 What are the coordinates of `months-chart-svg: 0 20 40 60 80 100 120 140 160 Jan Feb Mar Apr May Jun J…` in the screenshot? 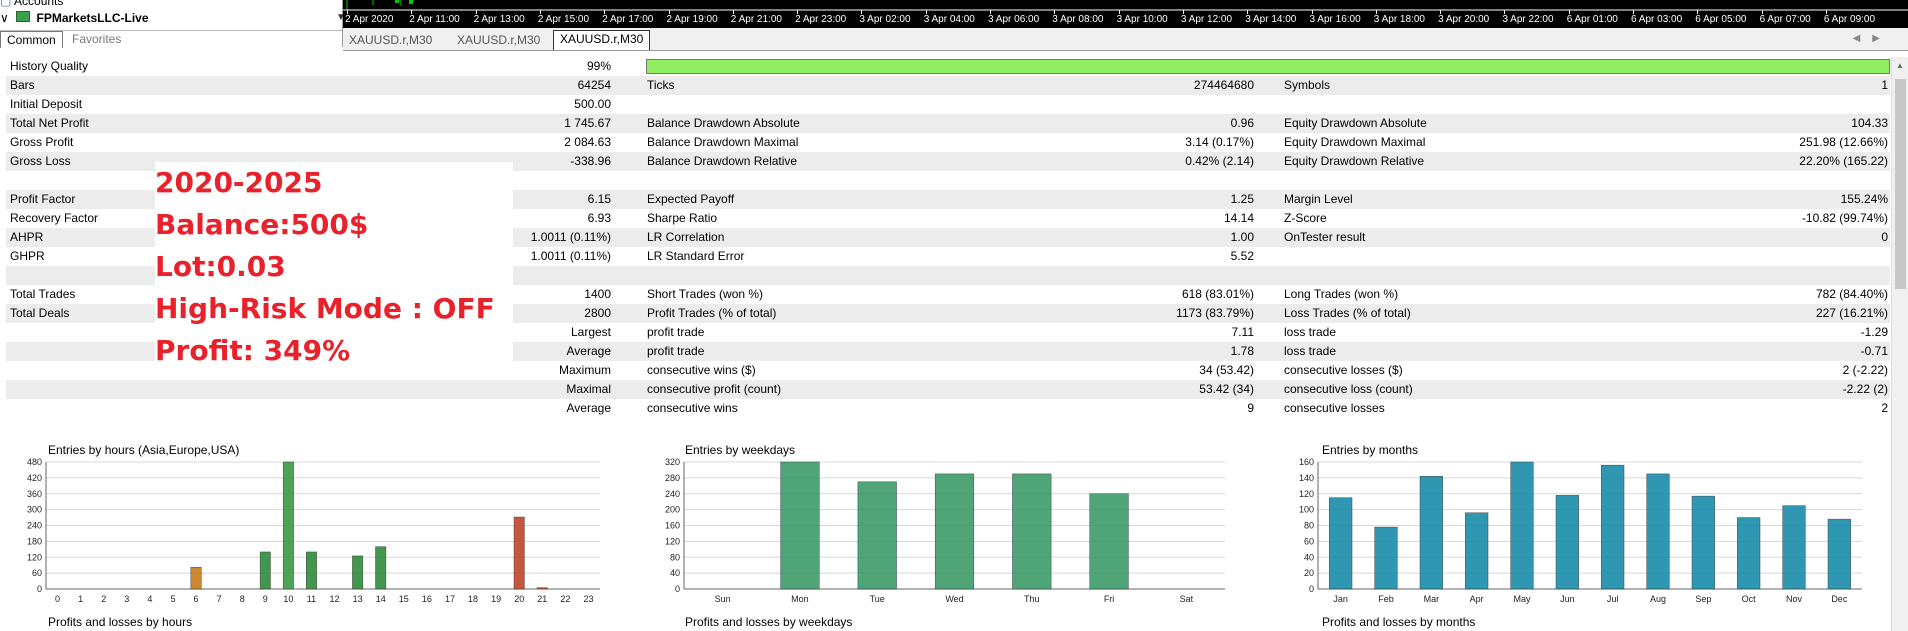 It's located at (1580, 530).